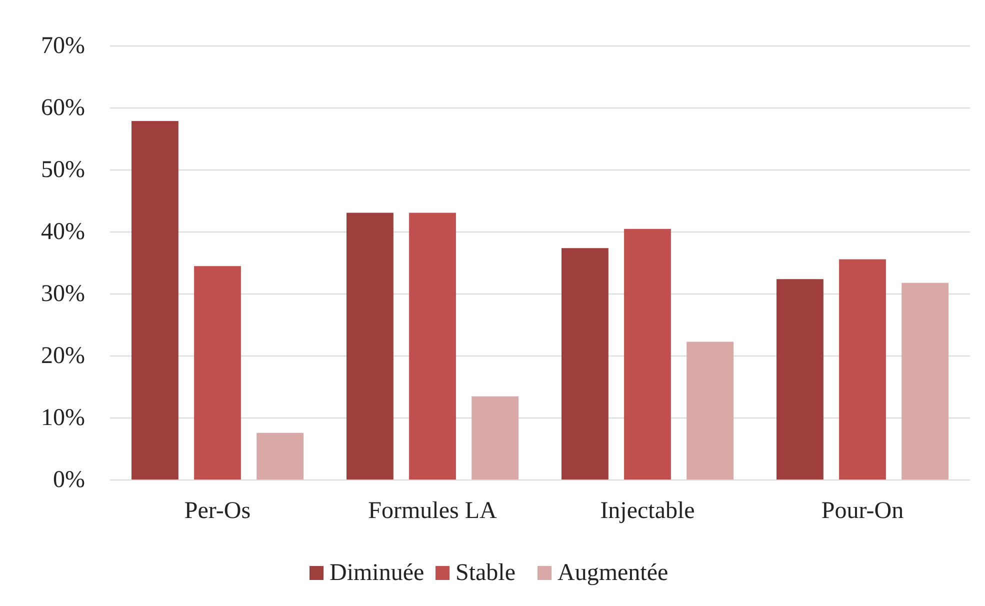 The height and width of the screenshot is (606, 985). I want to click on legend-label: Augmentée, so click(613, 573).